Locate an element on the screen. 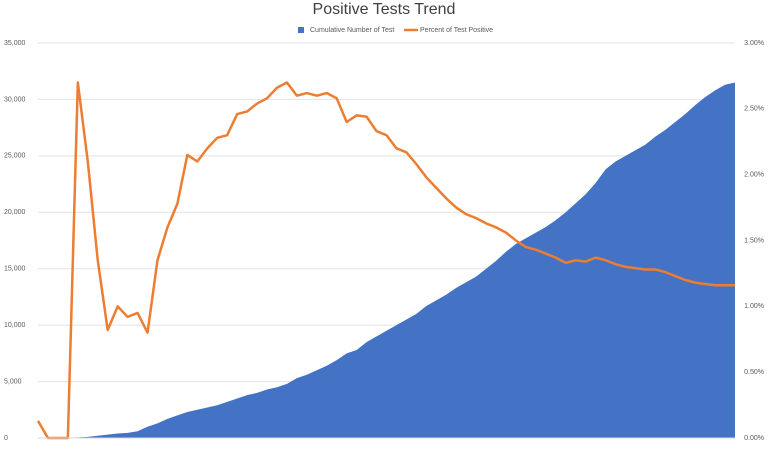  y-tick-label: 5,000 is located at coordinates (13, 381).